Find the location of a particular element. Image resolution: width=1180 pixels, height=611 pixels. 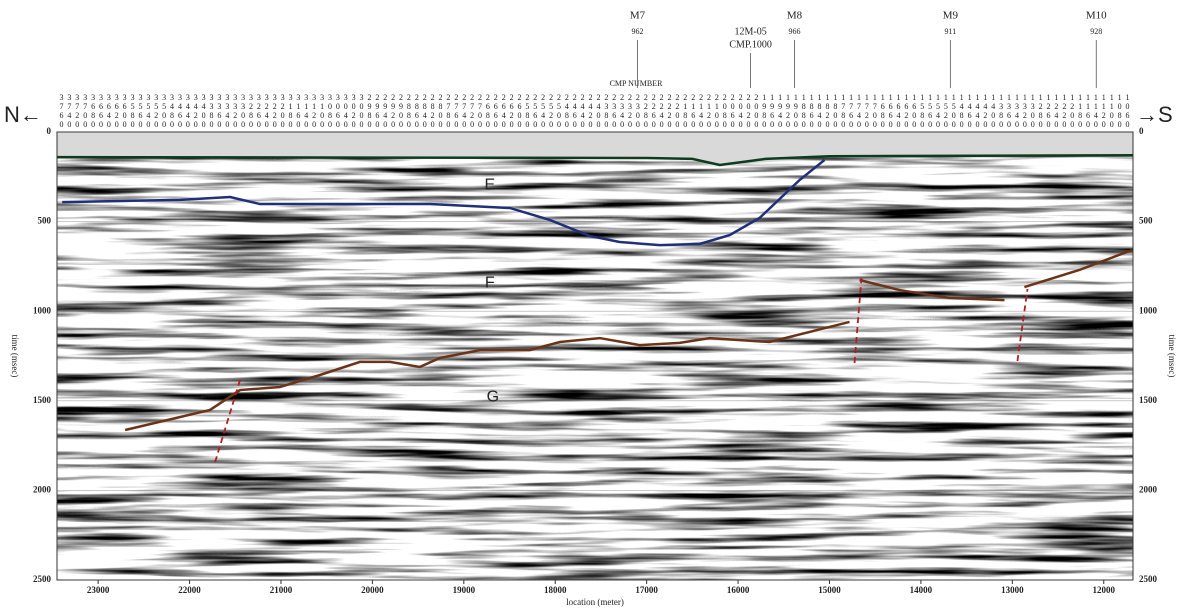

cmp-number: 2860 is located at coordinates (417, 111).